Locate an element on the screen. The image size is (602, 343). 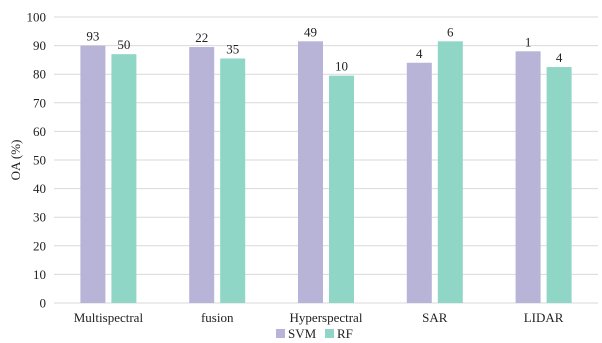
legend-swatch-rf is located at coordinates (329, 333).